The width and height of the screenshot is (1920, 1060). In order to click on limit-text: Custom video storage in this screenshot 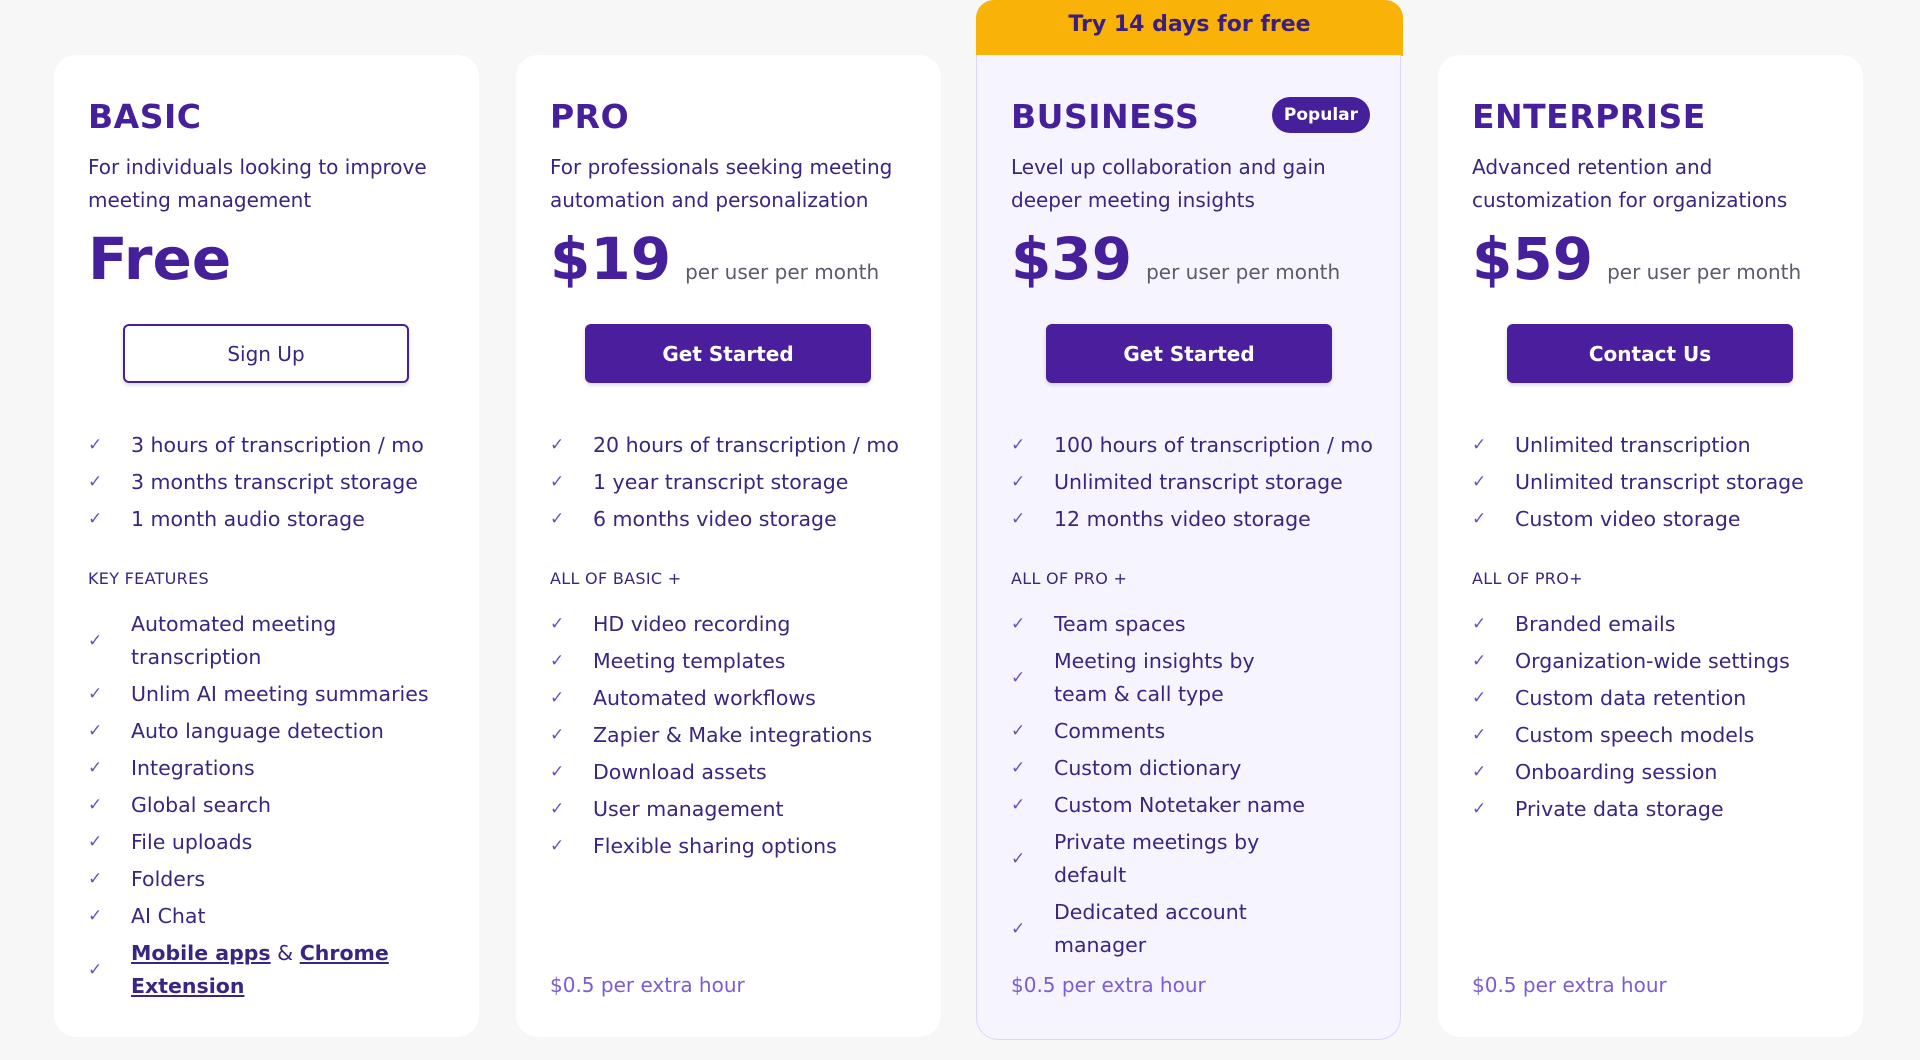, I will do `click(1628, 519)`.